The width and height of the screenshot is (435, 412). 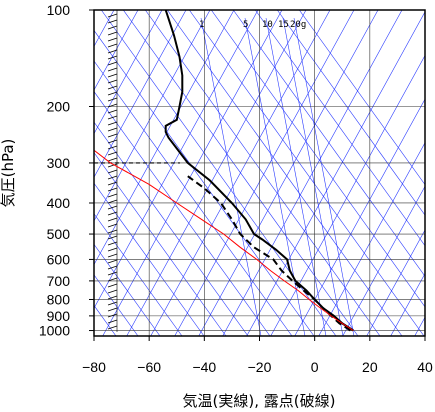 What do you see at coordinates (259, 401) in the screenshot?
I see `x-axis-title: 気温(実線), 露点(破線)` at bounding box center [259, 401].